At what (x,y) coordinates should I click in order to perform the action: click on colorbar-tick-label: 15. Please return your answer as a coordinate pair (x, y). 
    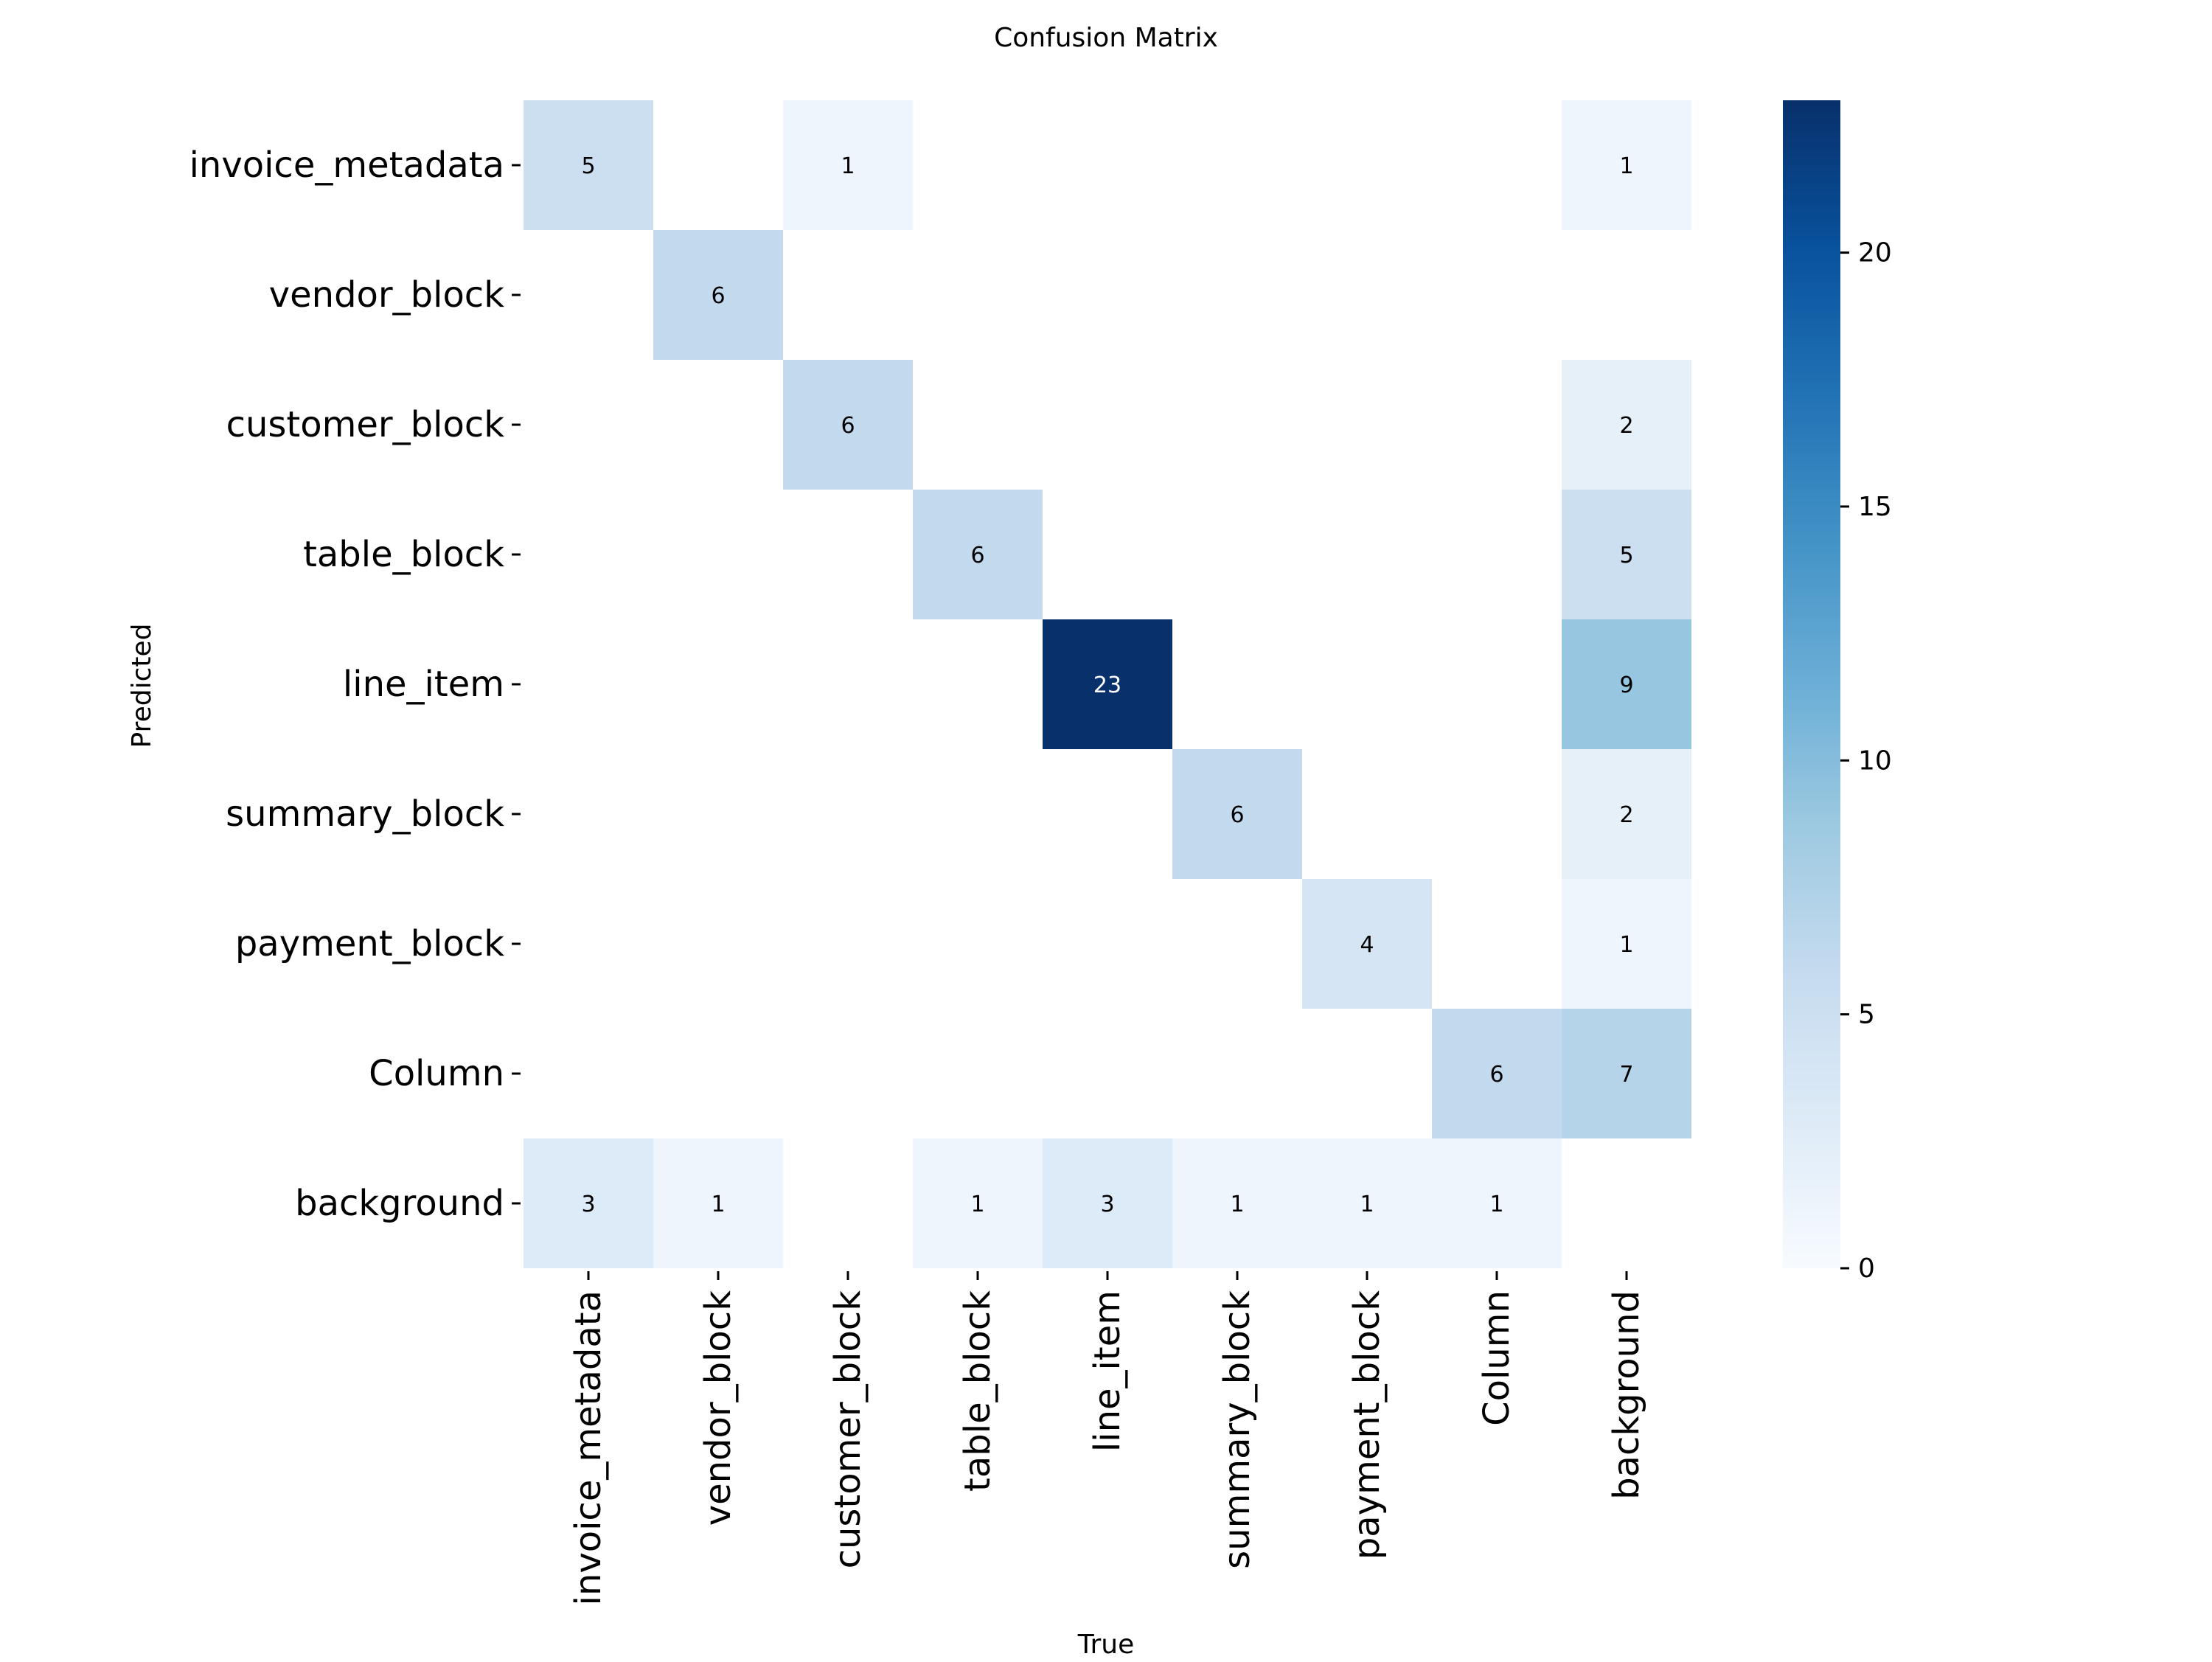
    Looking at the image, I should click on (1875, 507).